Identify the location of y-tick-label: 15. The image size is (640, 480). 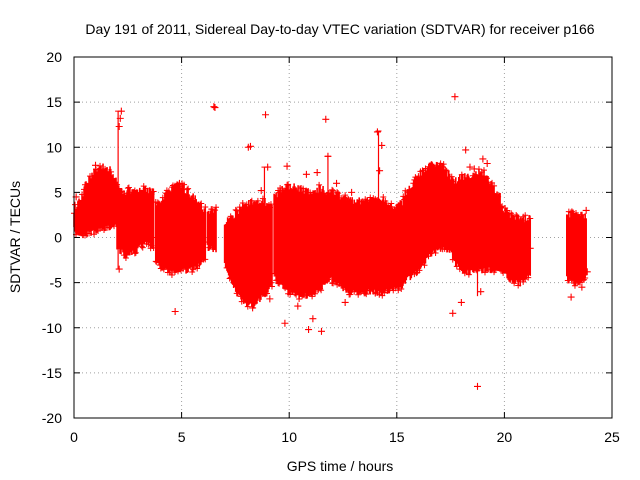
(54, 102).